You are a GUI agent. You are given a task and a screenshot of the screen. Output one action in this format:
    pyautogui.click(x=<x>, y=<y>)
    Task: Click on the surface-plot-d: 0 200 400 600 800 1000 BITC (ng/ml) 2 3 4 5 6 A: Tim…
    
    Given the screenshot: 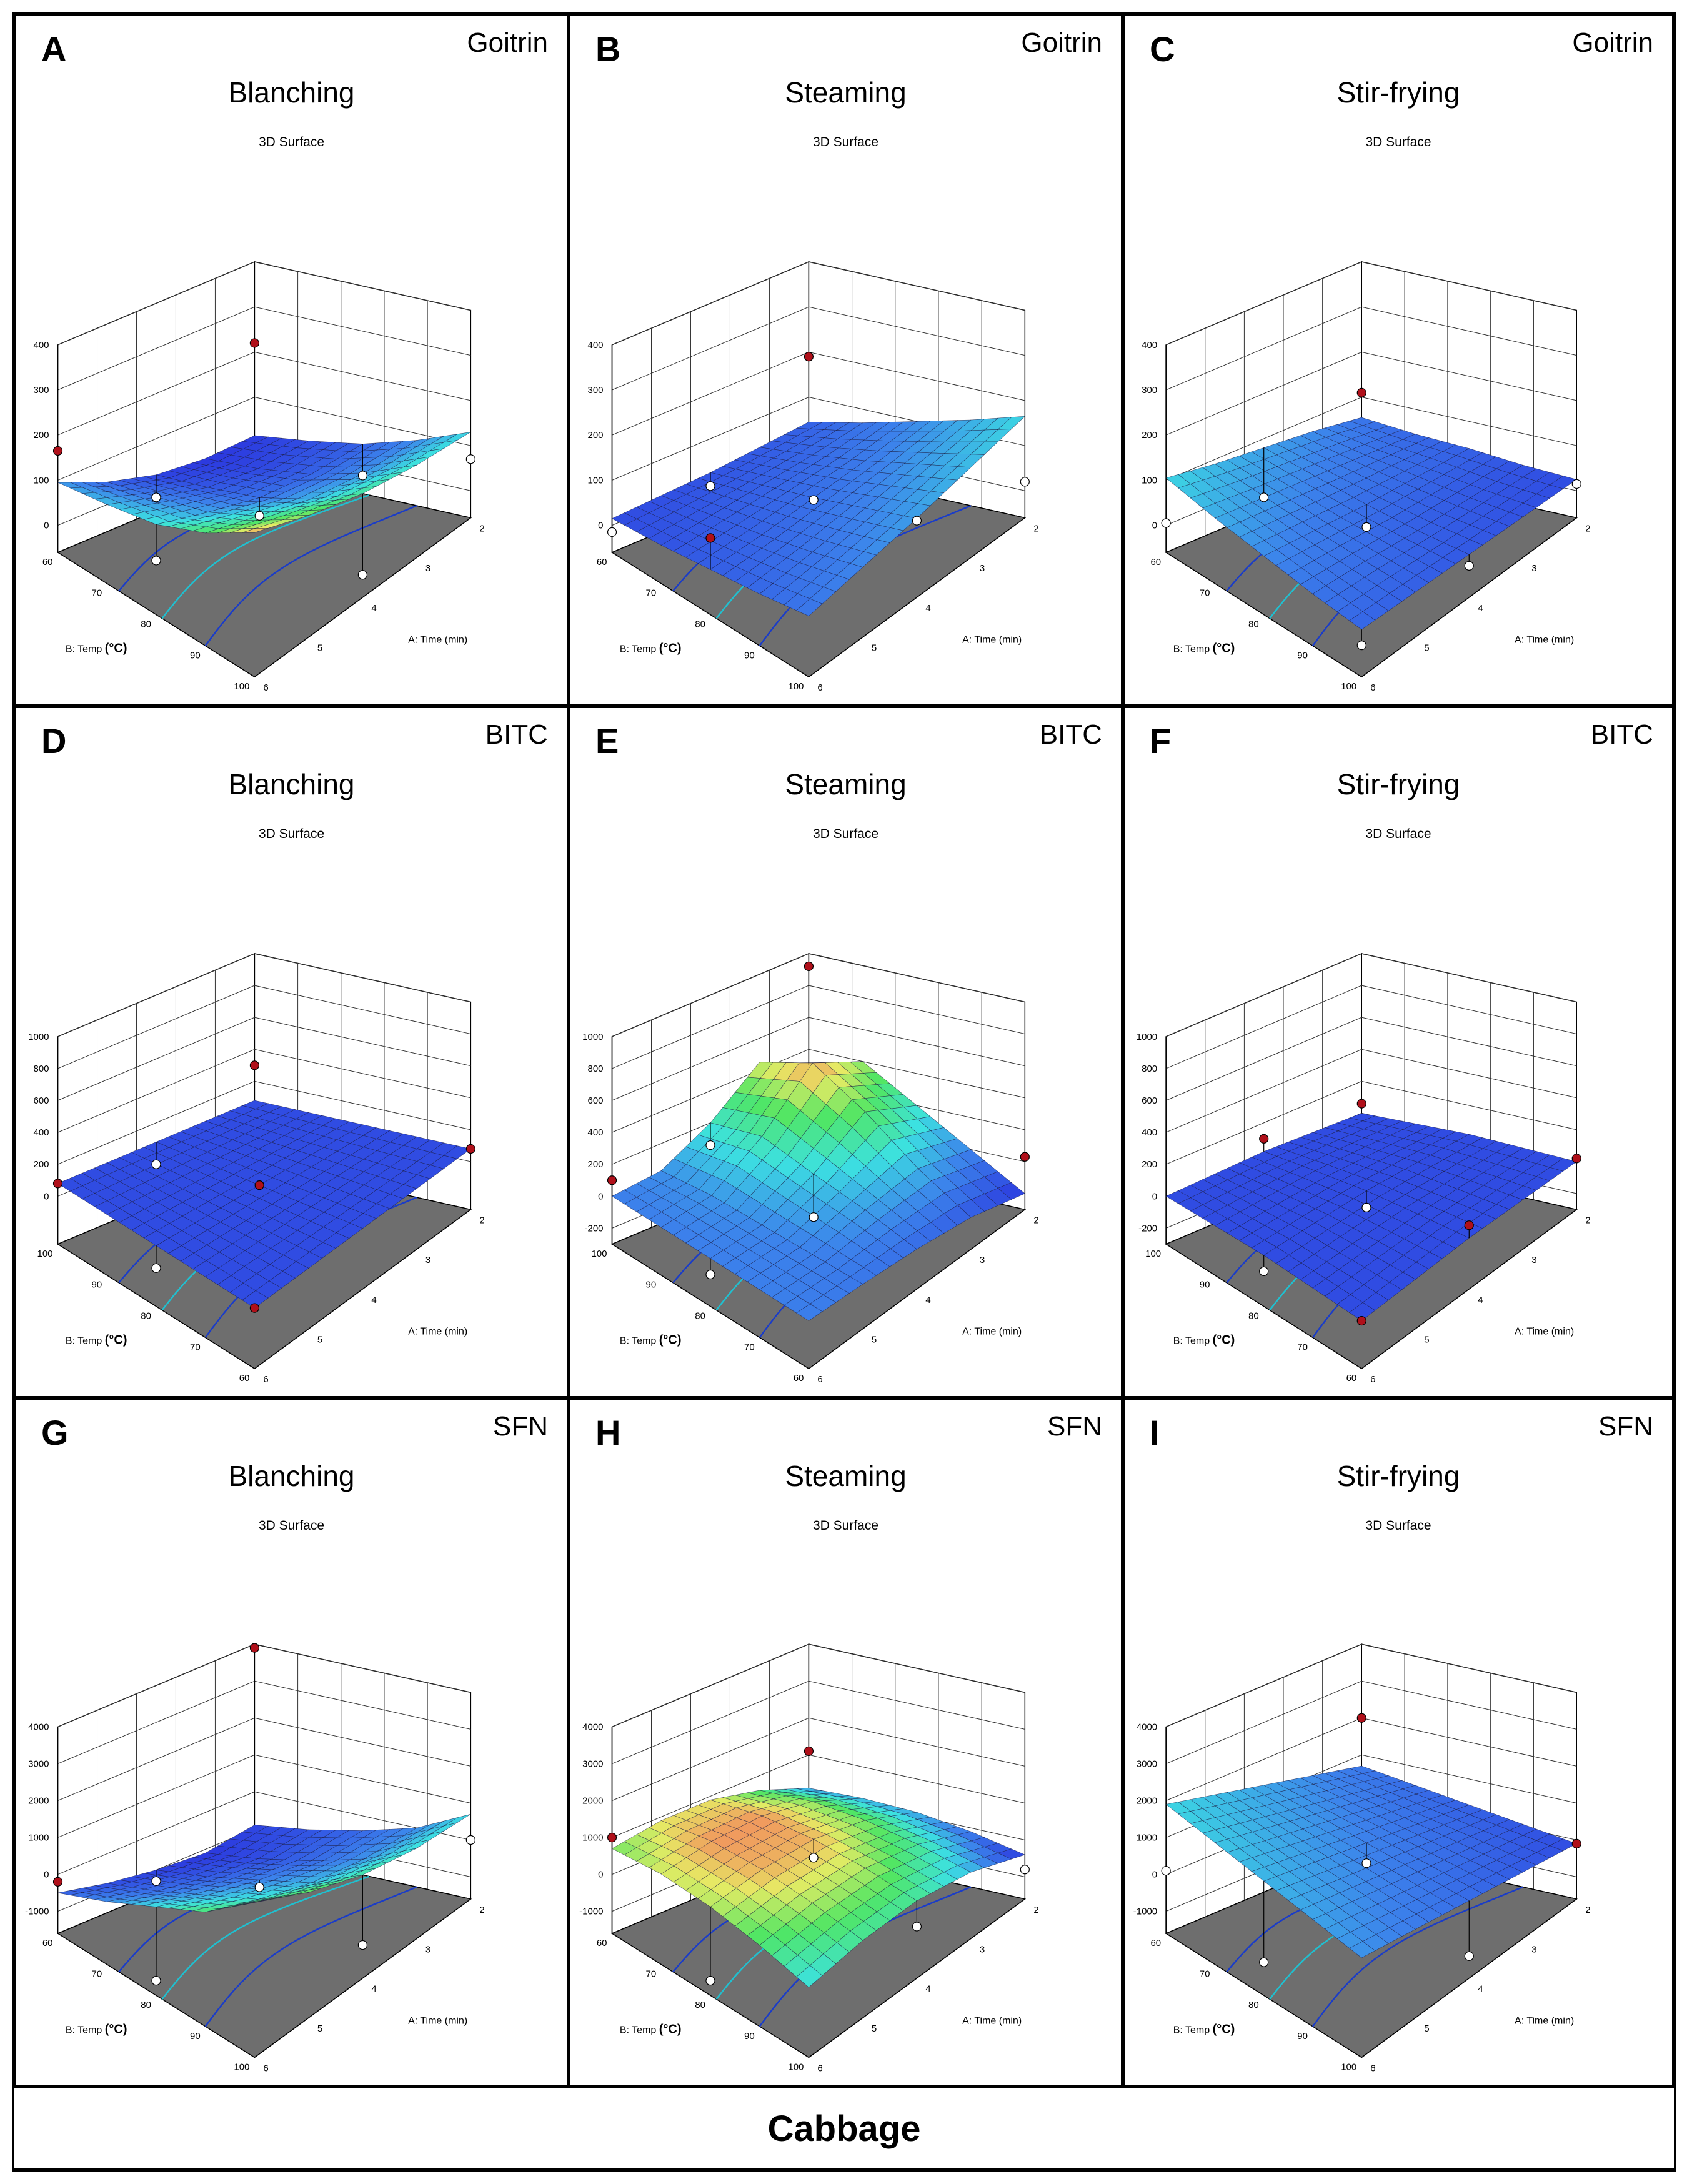 What is the action you would take?
    pyautogui.click(x=250, y=1168)
    